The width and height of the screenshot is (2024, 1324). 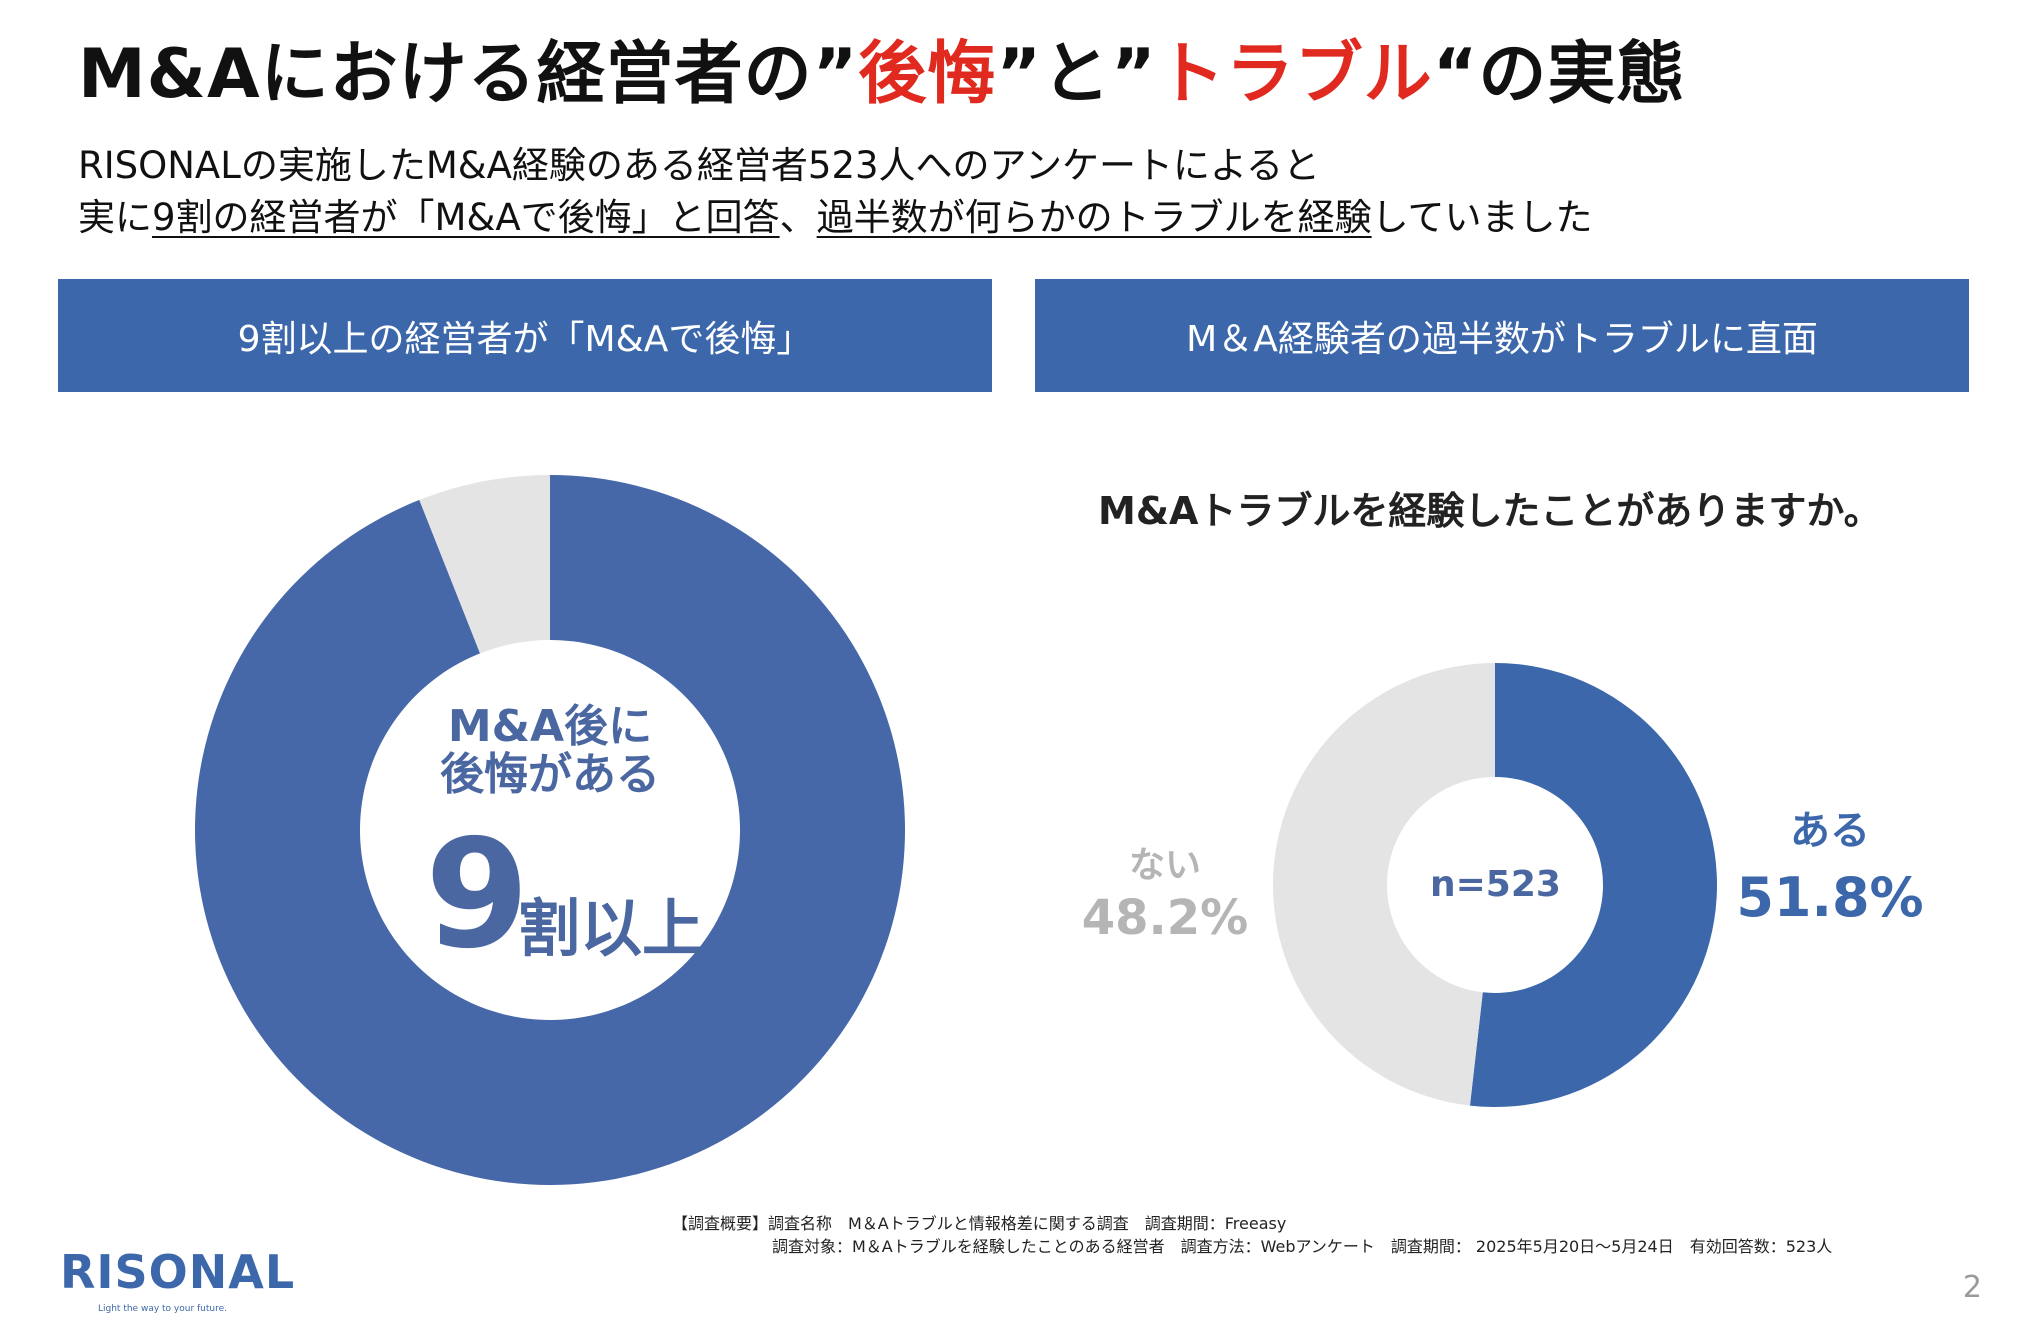 What do you see at coordinates (550, 726) in the screenshot?
I see `donut-center-line1: M&A後に` at bounding box center [550, 726].